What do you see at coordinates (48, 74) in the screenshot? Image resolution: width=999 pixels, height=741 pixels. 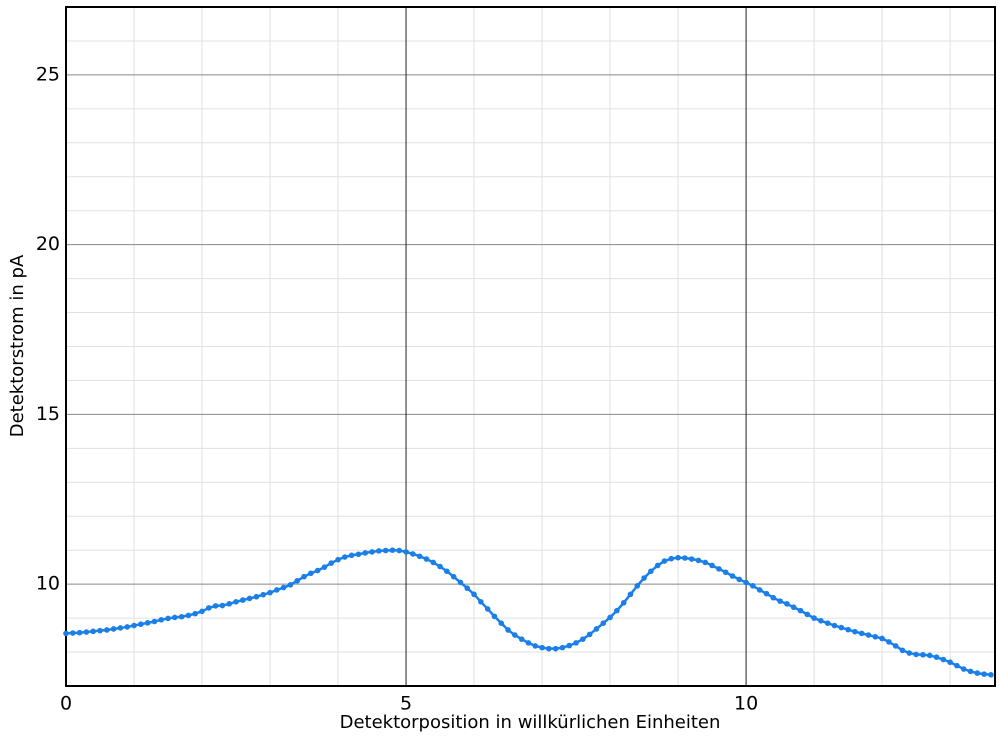 I see `y-tick-label: 25` at bounding box center [48, 74].